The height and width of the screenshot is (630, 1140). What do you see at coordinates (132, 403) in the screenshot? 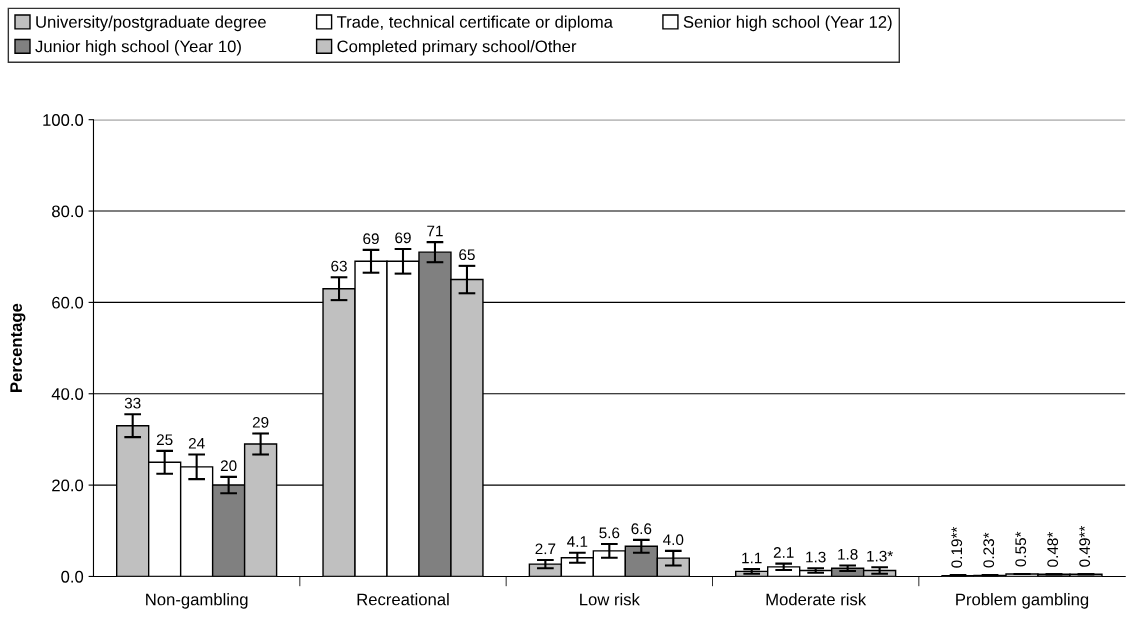
I see `data-label: 33` at bounding box center [132, 403].